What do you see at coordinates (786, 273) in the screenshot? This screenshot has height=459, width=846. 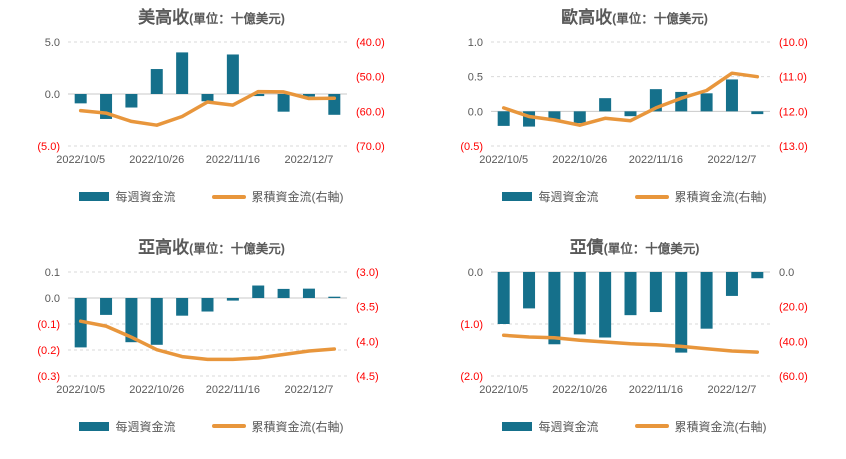 I see `right-axis-tick-label: 0.0` at bounding box center [786, 273].